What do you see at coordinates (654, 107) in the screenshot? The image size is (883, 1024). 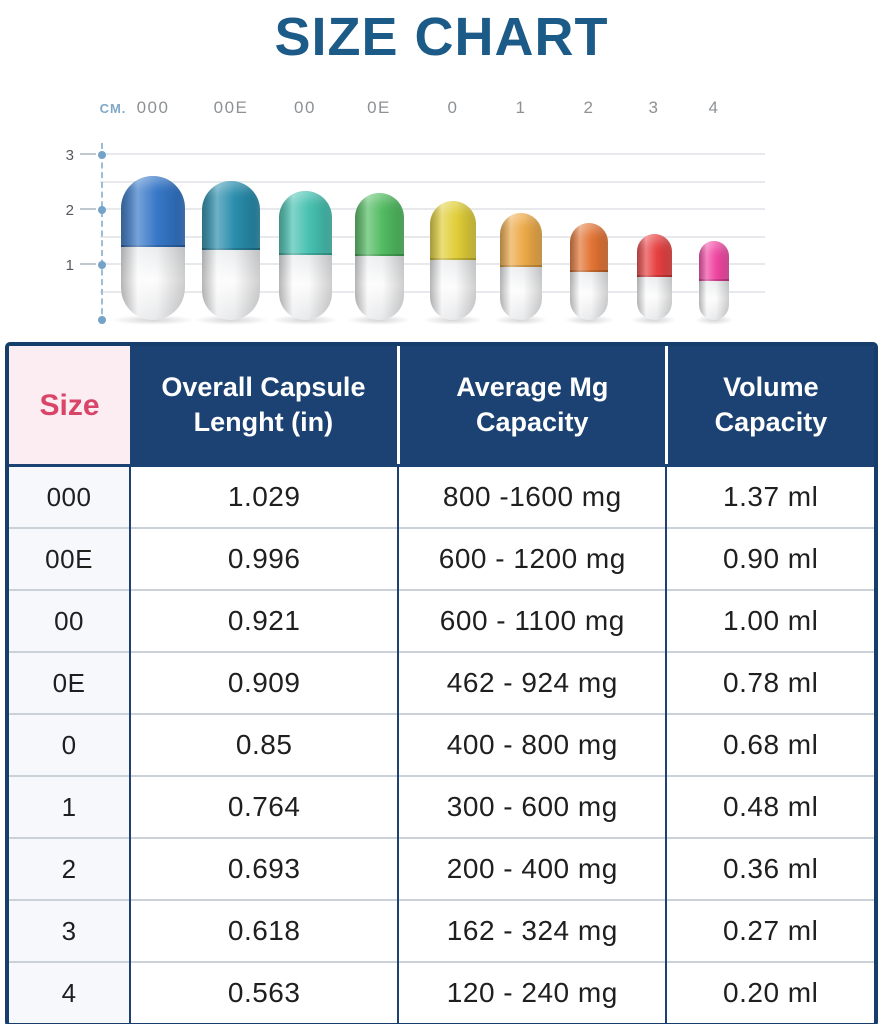 I see `capsule-label: 3` at bounding box center [654, 107].